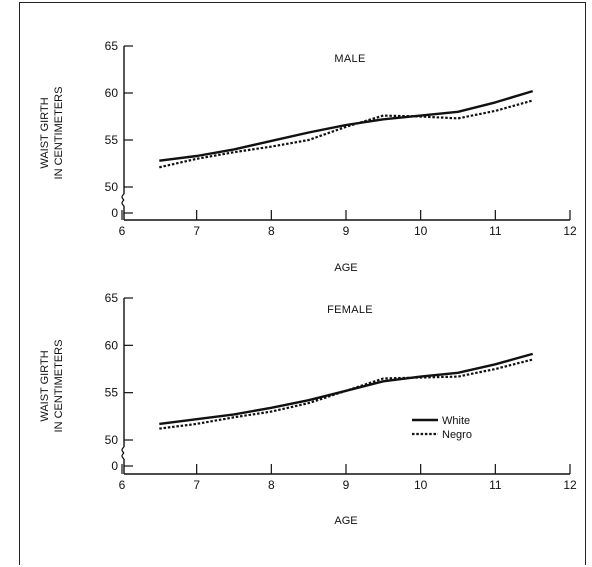  I want to click on panel-title: MALE, so click(349, 59).